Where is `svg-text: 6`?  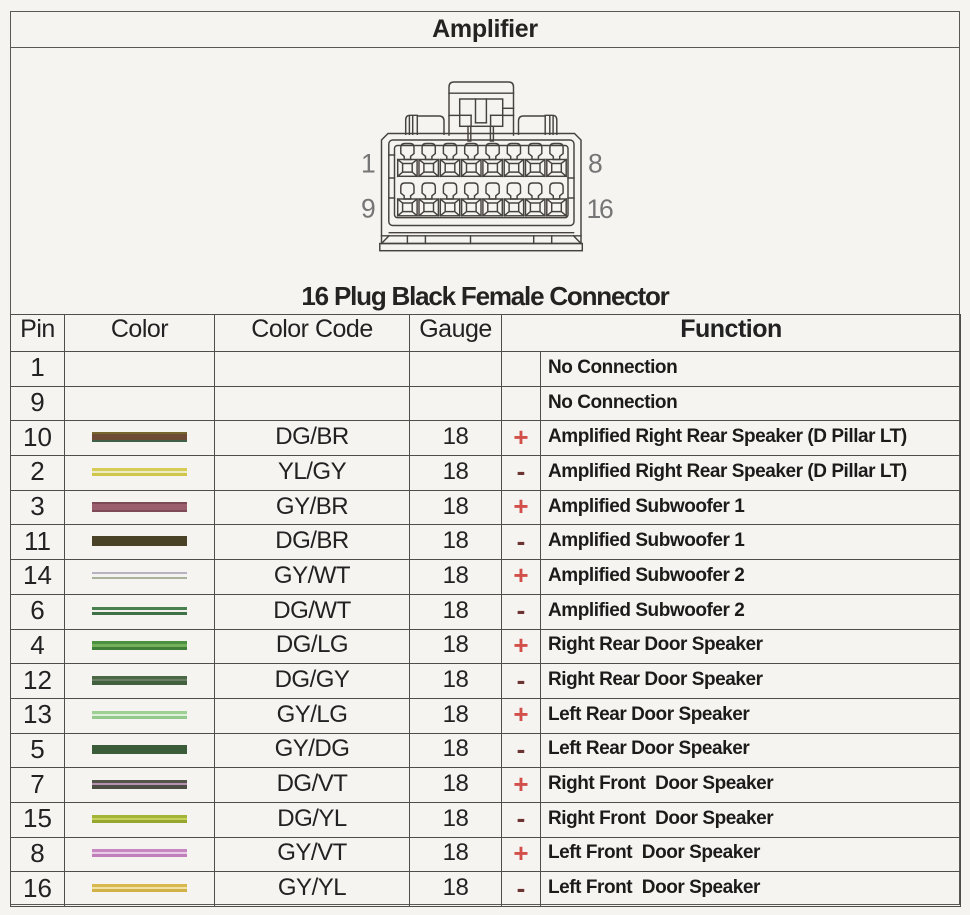 svg-text: 6 is located at coordinates (606, 209).